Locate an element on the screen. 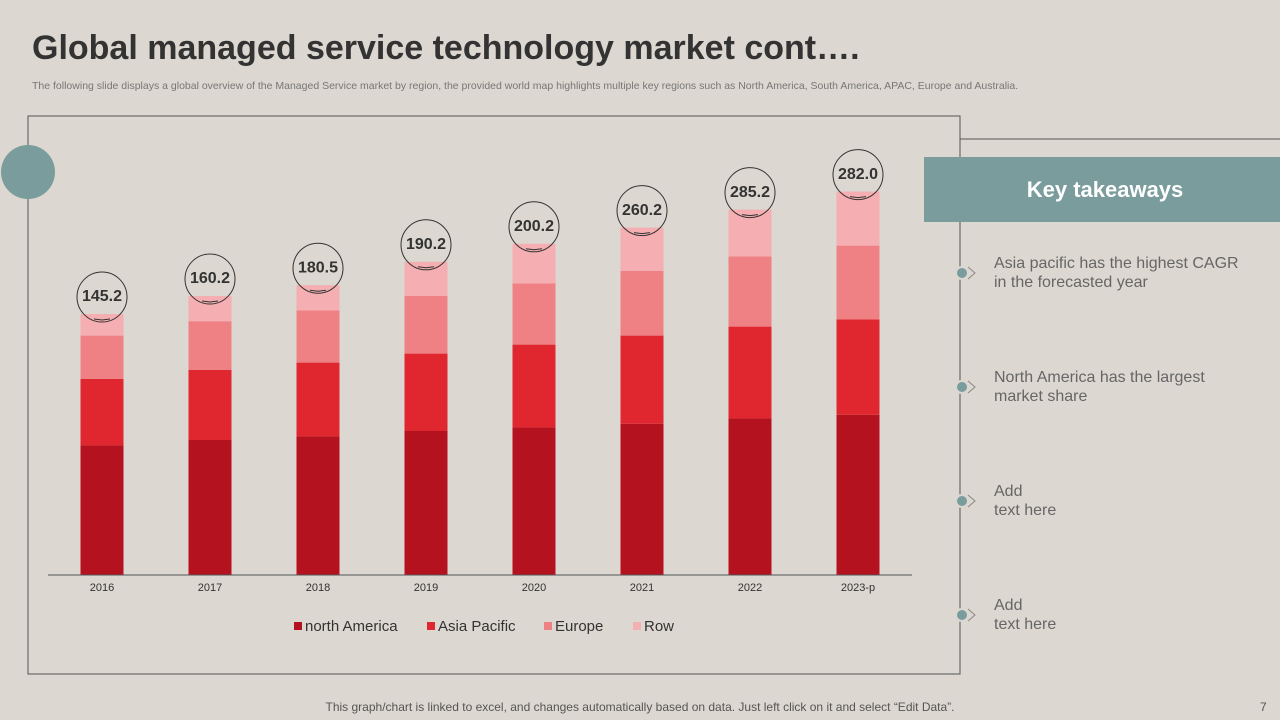  takeaway-text: in the forecasted year is located at coordinates (1071, 282).